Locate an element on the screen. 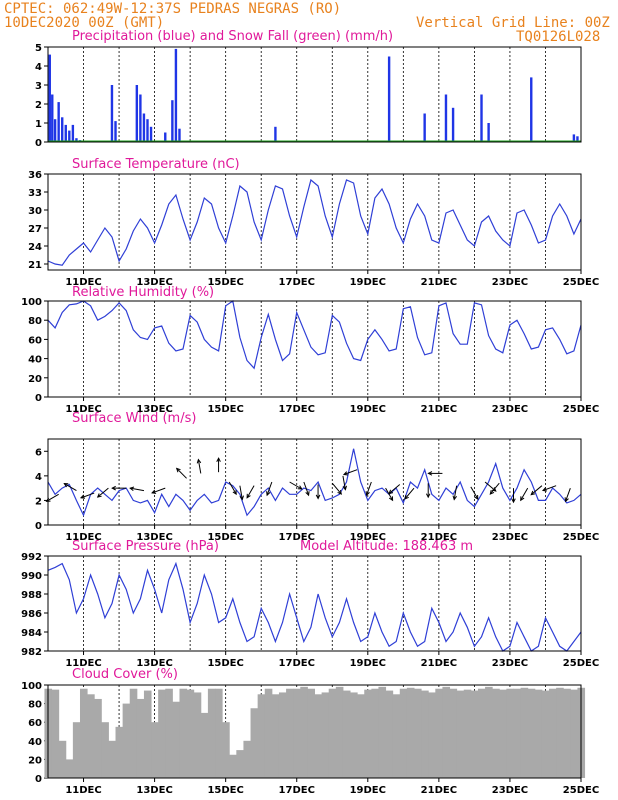 The width and height of the screenshot is (618, 800). y-tick-label: 4 is located at coordinates (38, 67).